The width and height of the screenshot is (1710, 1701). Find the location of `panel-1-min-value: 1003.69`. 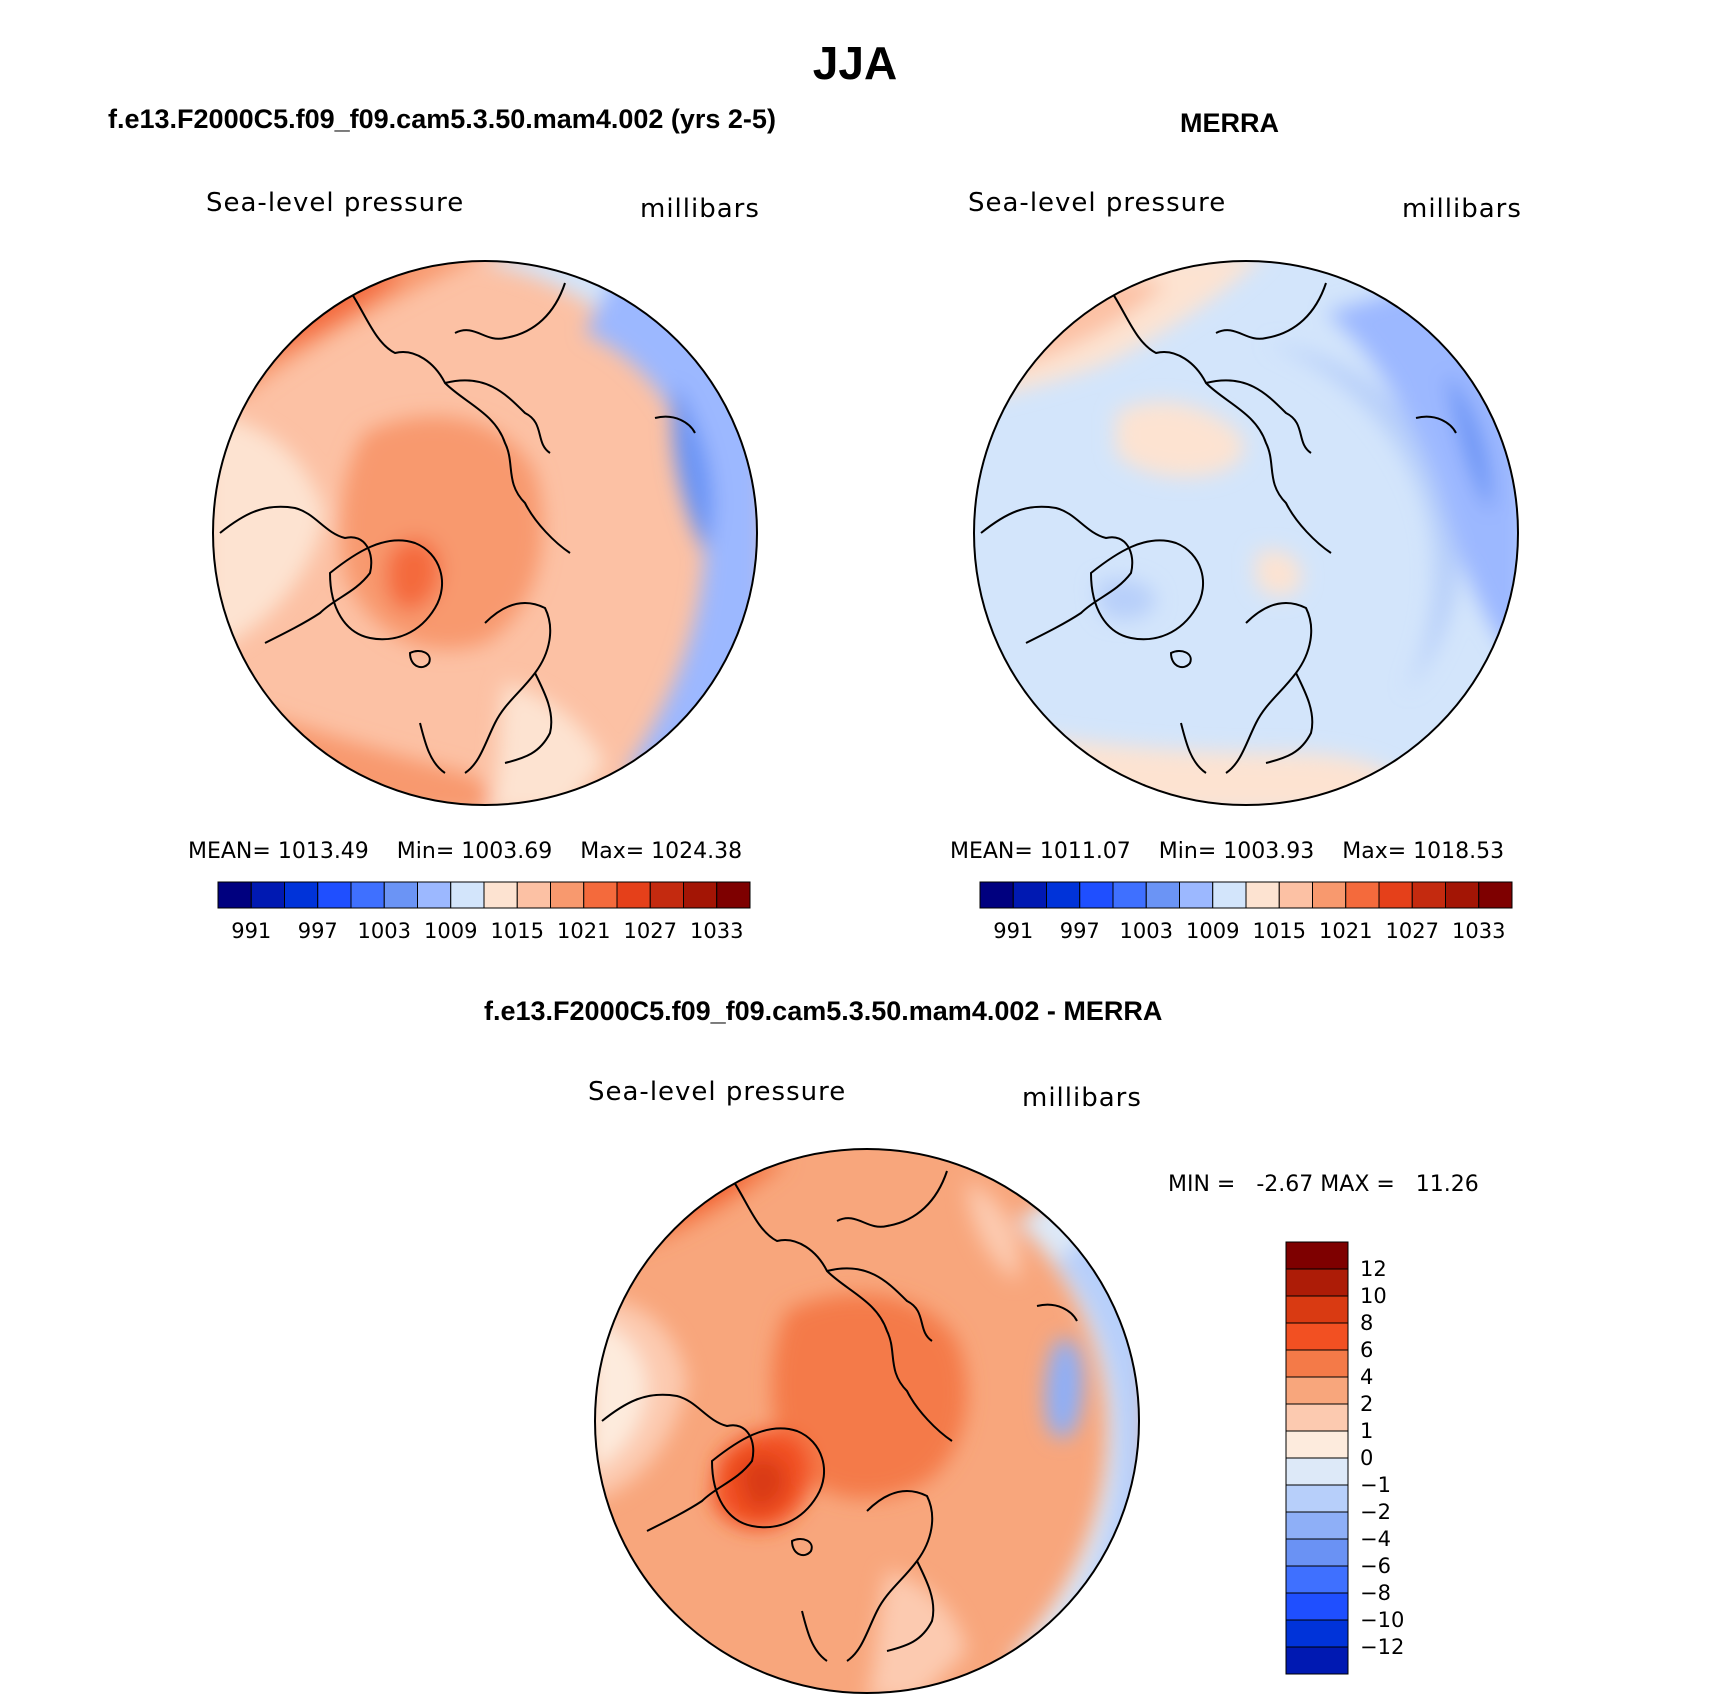

panel-1-min-value: 1003.69 is located at coordinates (507, 851).